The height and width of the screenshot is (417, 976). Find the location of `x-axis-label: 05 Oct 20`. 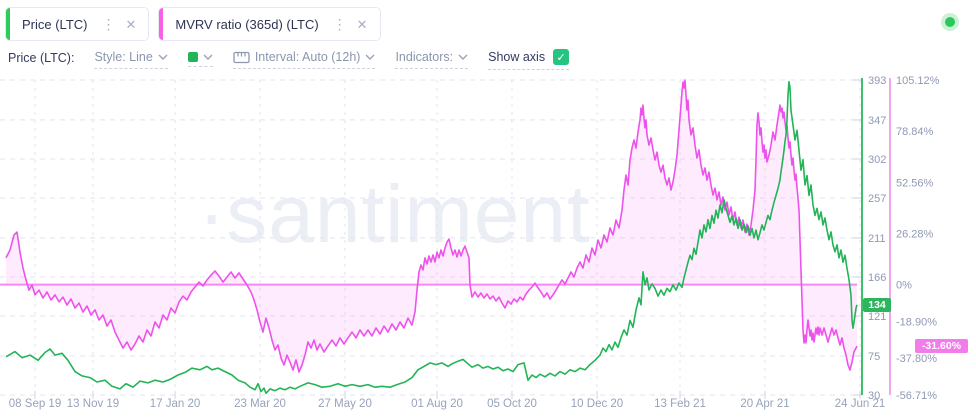

x-axis-label: 05 Oct 20 is located at coordinates (512, 404).